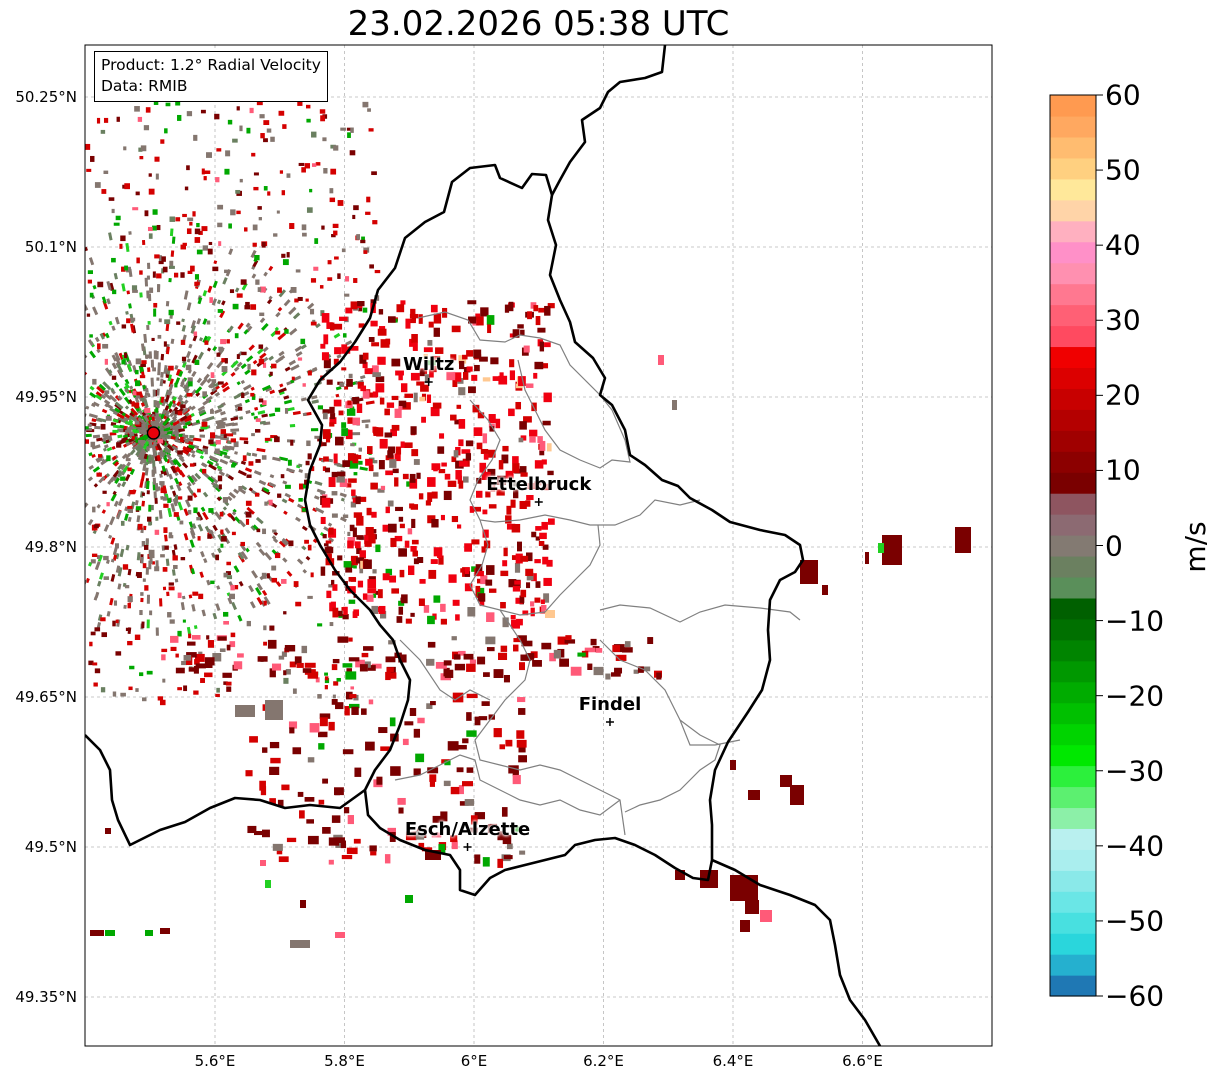  I want to click on city-label-wiltz: Wiltz, so click(429, 364).